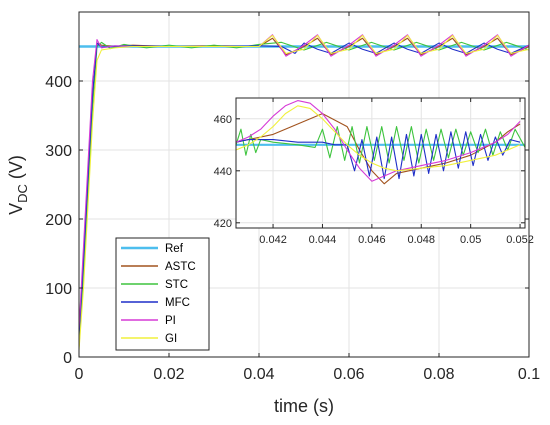 Image resolution: width=550 pixels, height=425 pixels. I want to click on main-y-tick-label: 200, so click(58, 220).